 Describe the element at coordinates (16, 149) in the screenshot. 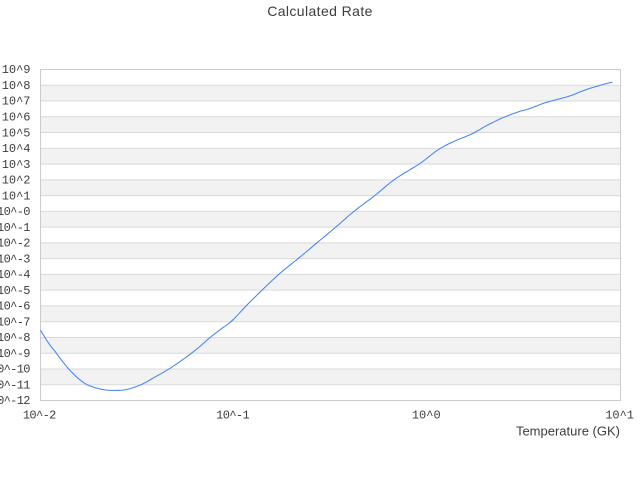

I see `svg-text: 10^4` at that location.